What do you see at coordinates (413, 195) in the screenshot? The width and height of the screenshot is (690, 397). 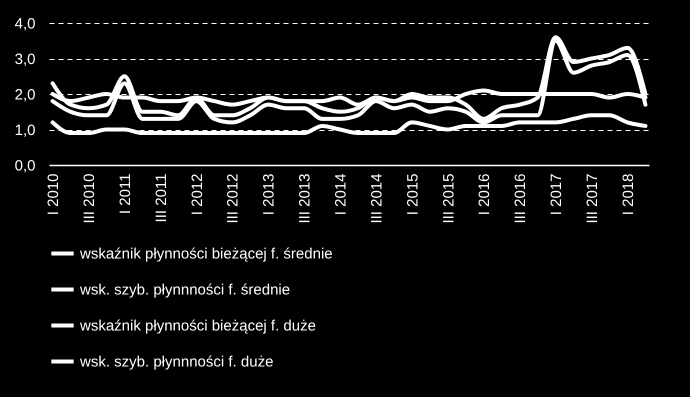 I see `x-tick-label: I 2015` at bounding box center [413, 195].